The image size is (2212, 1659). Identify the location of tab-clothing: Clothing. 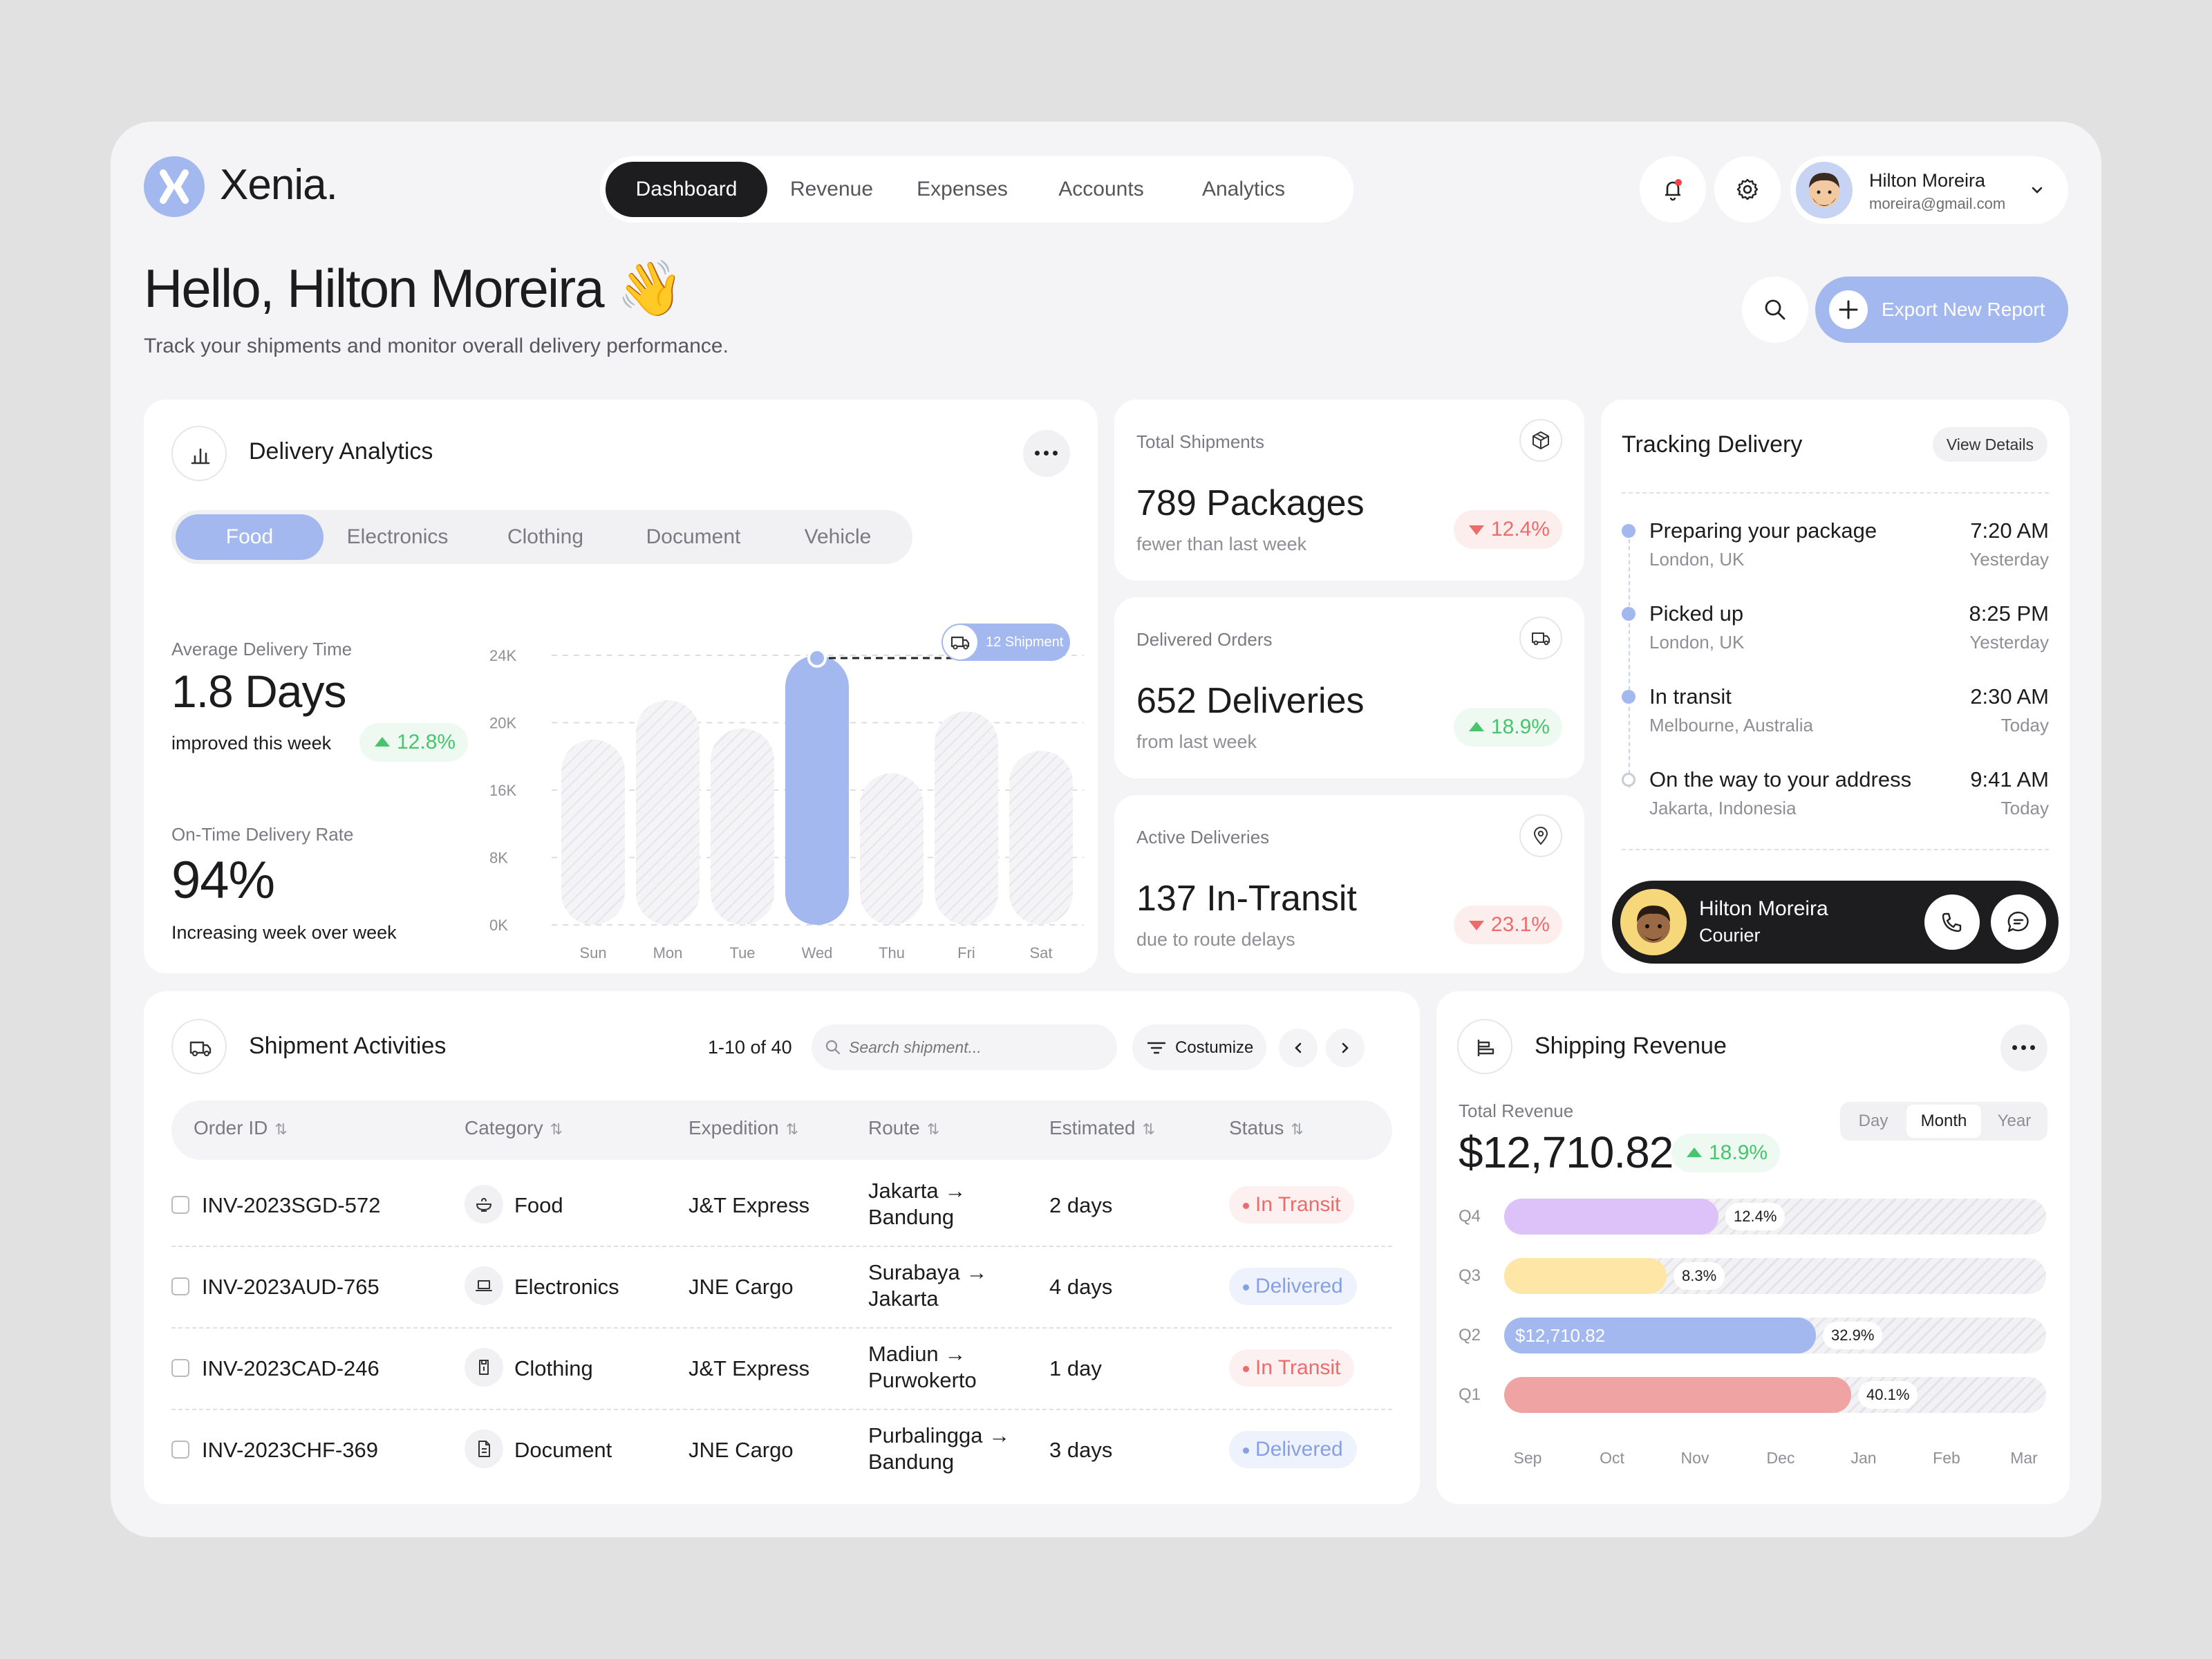
(545, 536).